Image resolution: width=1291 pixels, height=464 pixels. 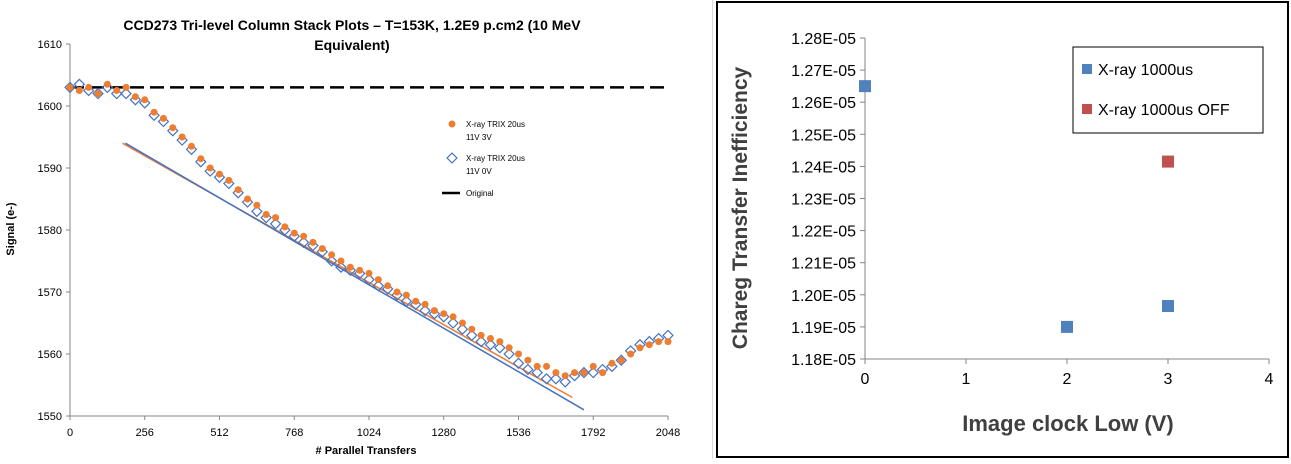 I want to click on y-tick-label: 1610, so click(x=50, y=45).